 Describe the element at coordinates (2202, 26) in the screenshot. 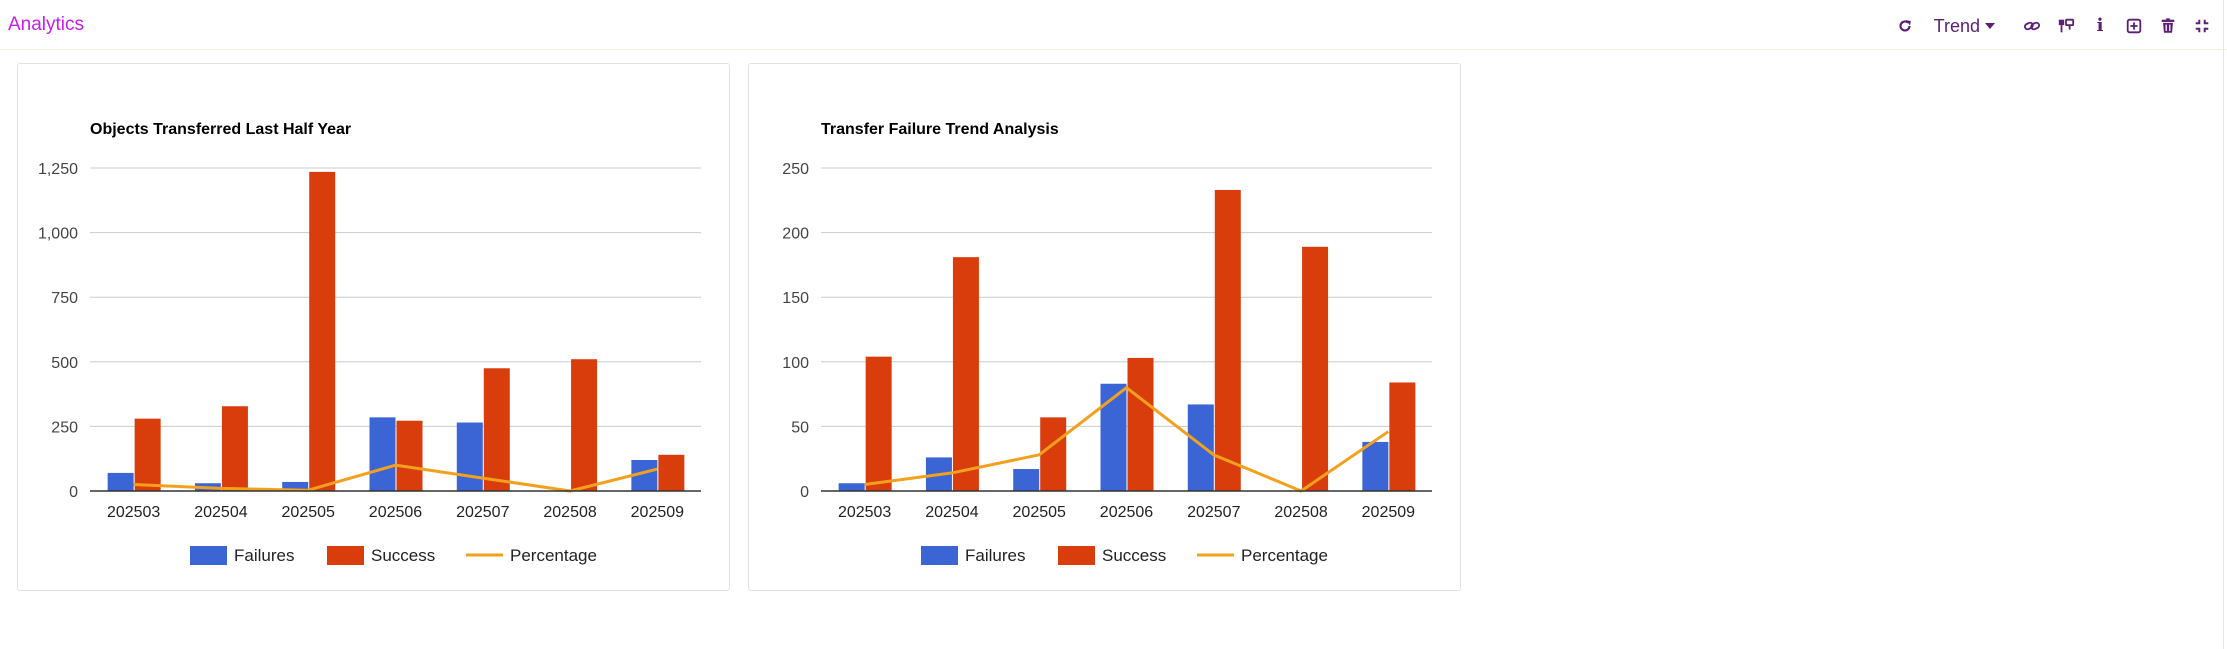

I see `collapse-icon` at that location.